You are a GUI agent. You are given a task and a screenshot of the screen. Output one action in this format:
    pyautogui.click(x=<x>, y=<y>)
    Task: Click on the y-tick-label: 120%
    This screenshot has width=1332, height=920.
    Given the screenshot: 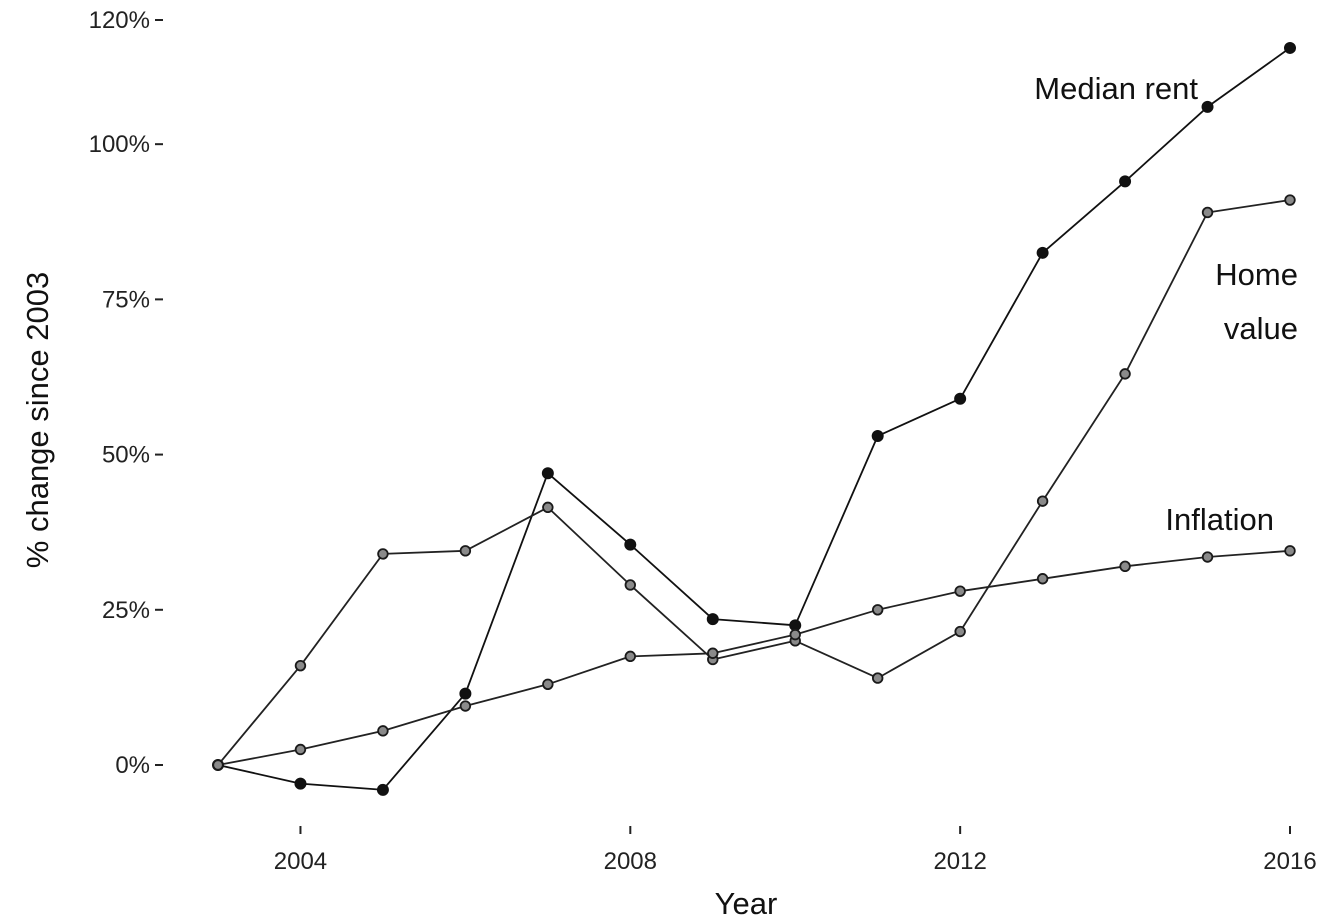 What is the action you would take?
    pyautogui.click(x=119, y=20)
    